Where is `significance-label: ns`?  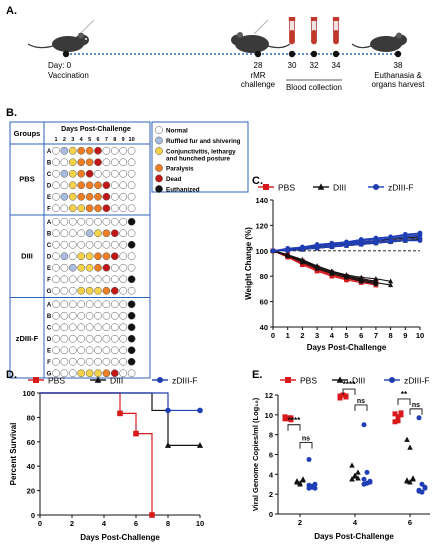 significance-label: ns is located at coordinates (361, 401).